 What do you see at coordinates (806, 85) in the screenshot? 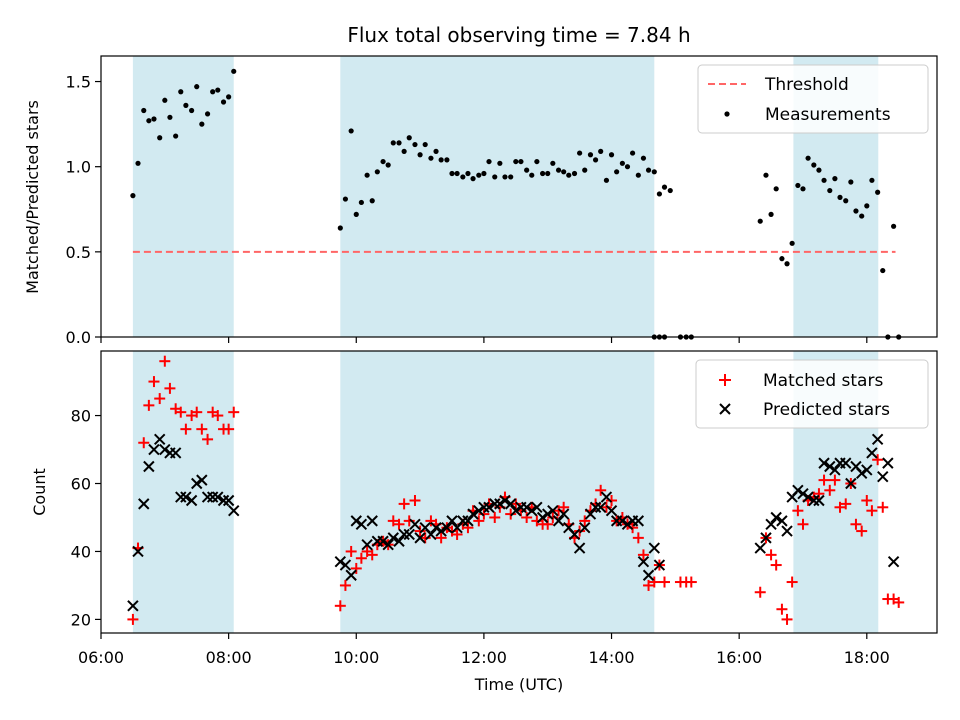
I see `legend-threshold-label: Threshold` at bounding box center [806, 85].